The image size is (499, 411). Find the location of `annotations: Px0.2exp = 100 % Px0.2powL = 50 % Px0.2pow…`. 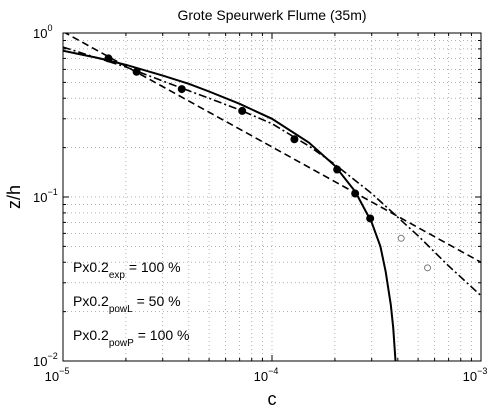

annotations: Px0.2exp = 100 % Px0.2powL = 50 % Px0.2pow… is located at coordinates (131, 304).